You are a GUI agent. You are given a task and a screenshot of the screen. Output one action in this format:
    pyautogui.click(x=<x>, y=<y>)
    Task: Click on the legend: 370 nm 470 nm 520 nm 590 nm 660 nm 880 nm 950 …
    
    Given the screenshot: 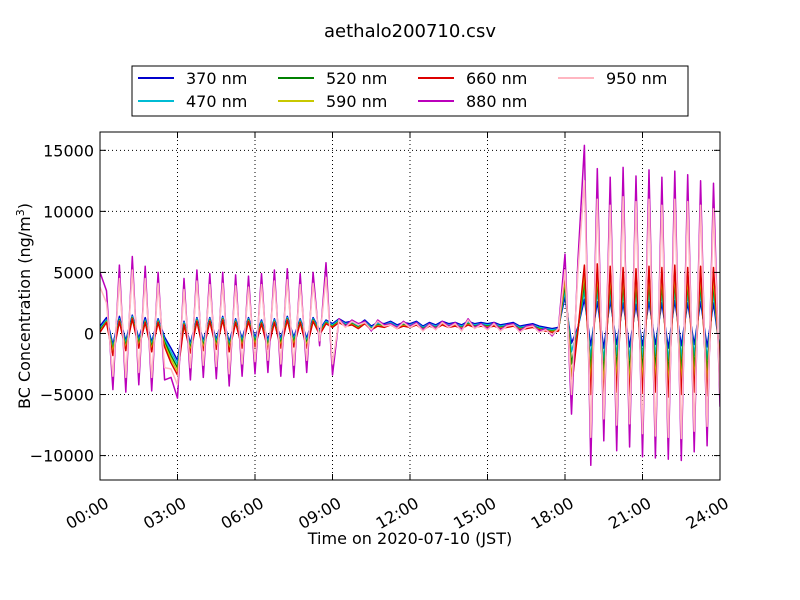 What is the action you would take?
    pyautogui.click(x=410, y=91)
    